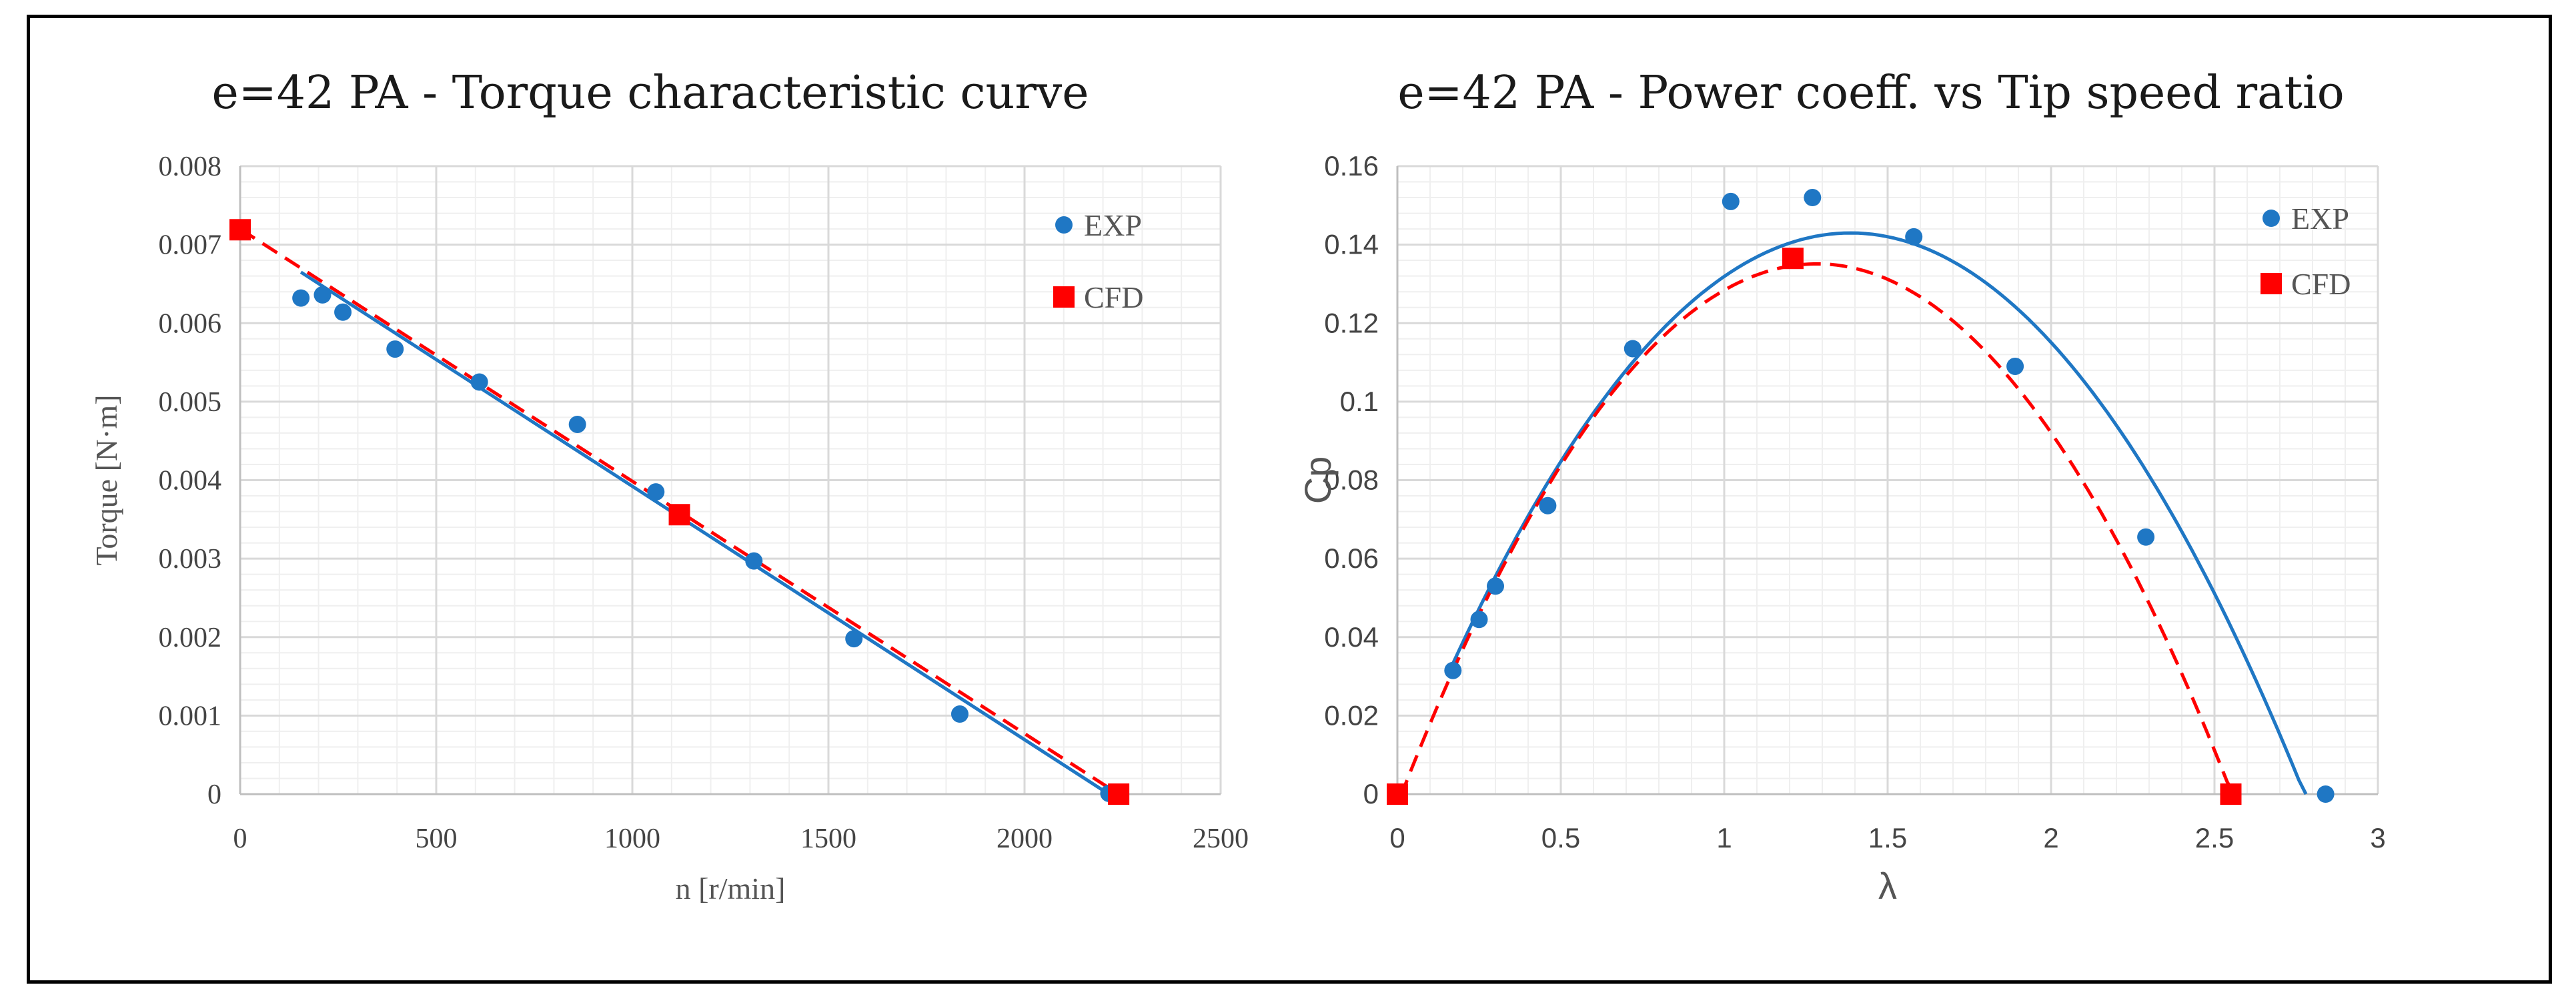  Describe the element at coordinates (2214, 838) in the screenshot. I see `x-tick-label: 2.5` at that location.